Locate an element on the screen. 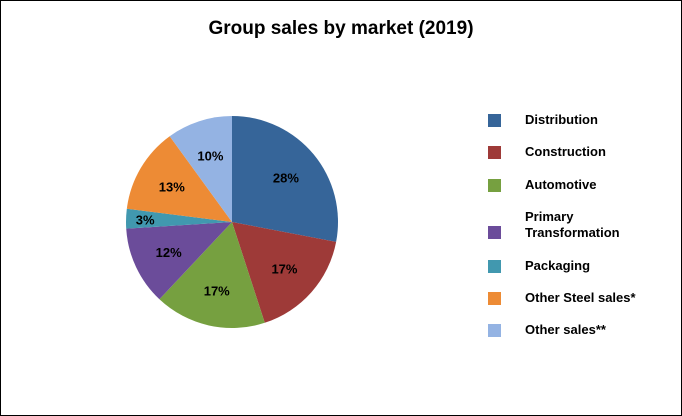 The width and height of the screenshot is (682, 416). legend-item: Primary Transformation is located at coordinates (583, 225).